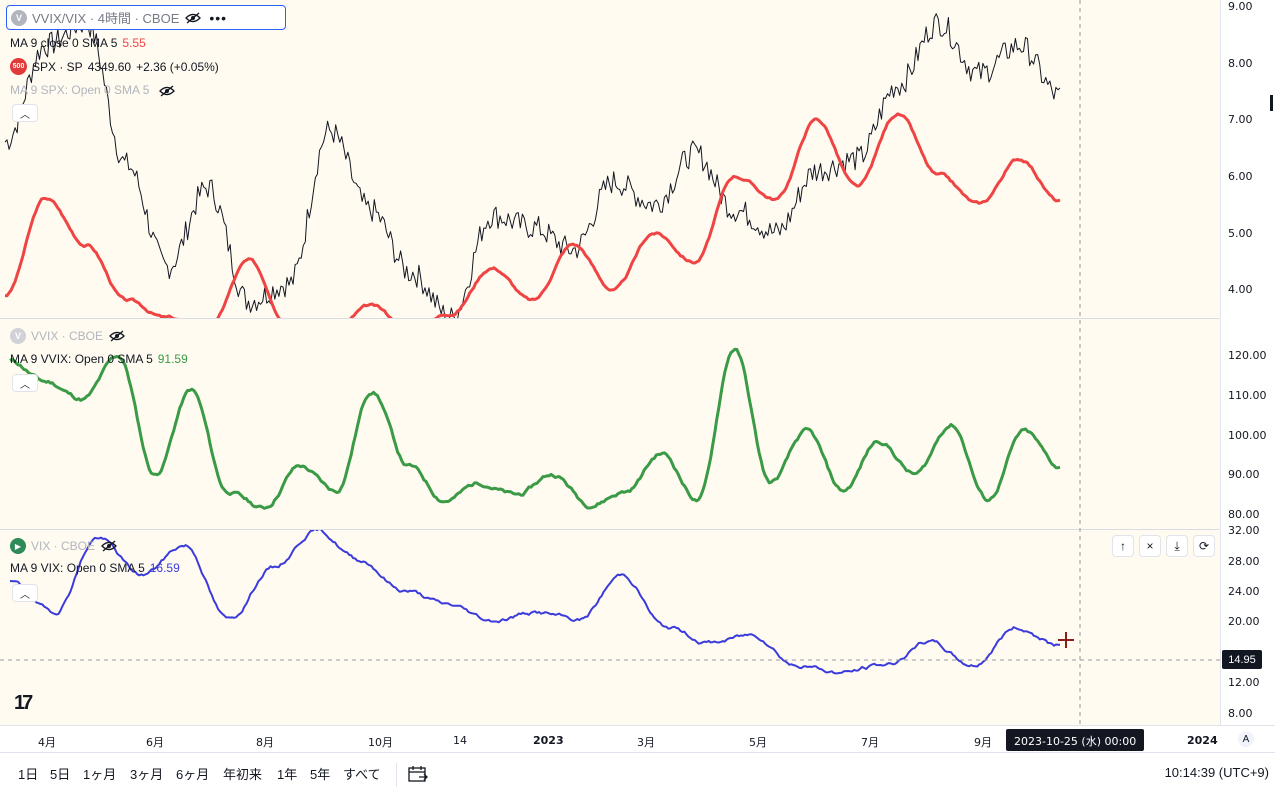  What do you see at coordinates (109, 546) in the screenshot?
I see `vix-hidden-eye-icon` at bounding box center [109, 546].